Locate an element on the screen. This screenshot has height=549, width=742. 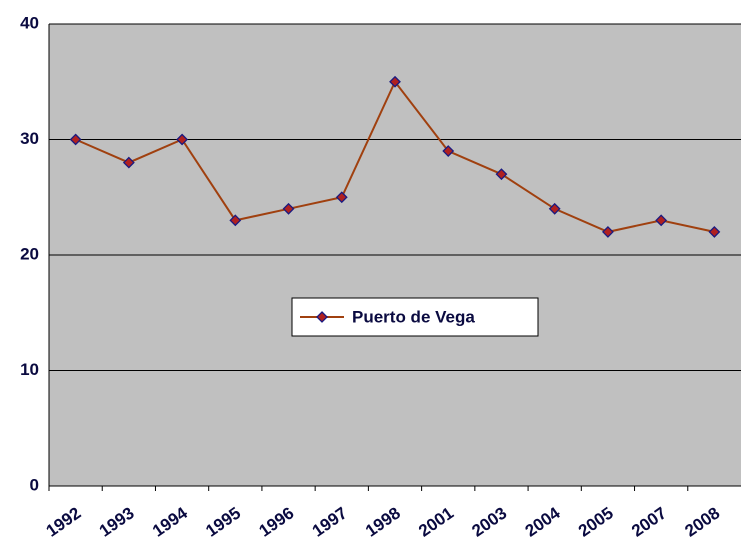
y-tick-label: 0 is located at coordinates (34, 484).